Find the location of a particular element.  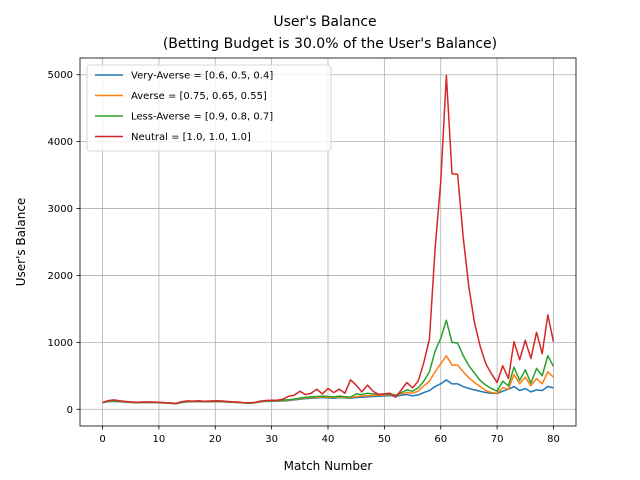

chart-title: User's Balance is located at coordinates (324, 22).